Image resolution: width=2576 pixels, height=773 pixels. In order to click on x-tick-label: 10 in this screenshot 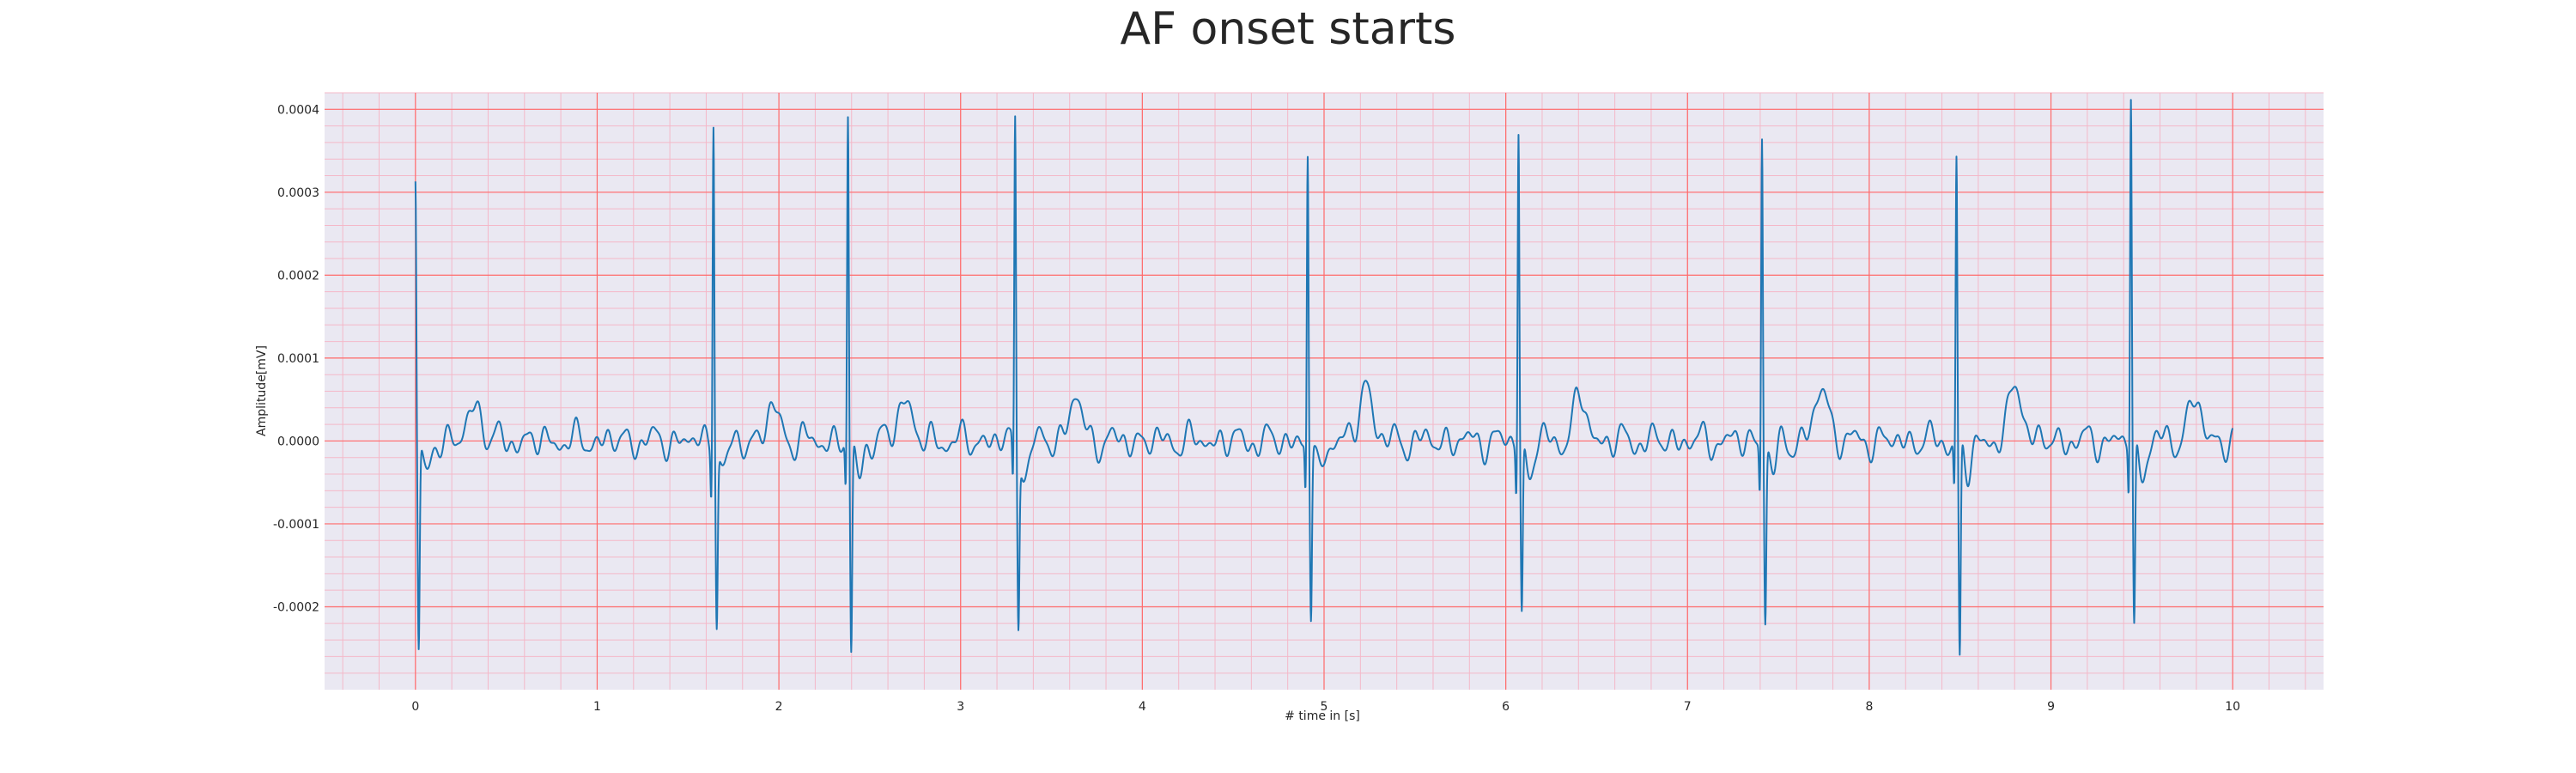, I will do `click(2232, 707)`.